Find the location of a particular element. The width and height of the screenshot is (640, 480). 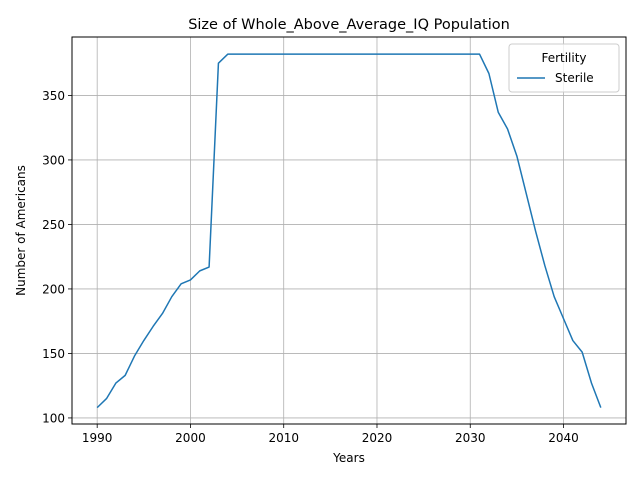

legend-box is located at coordinates (564, 68).